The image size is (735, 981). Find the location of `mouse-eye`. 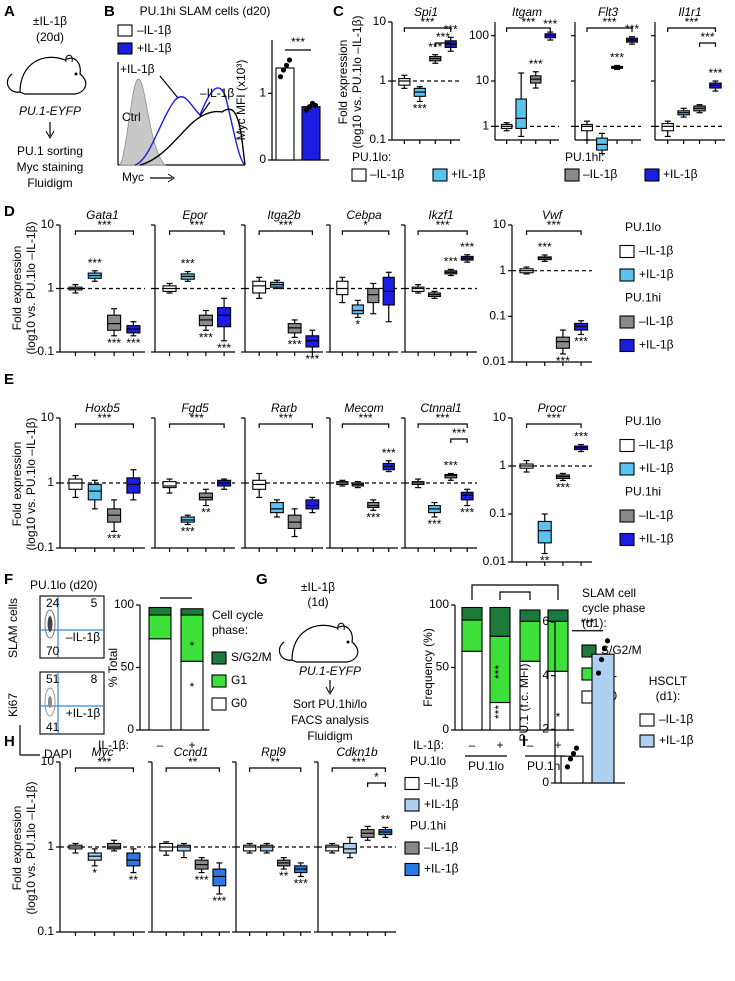

mouse-eye is located at coordinates (348, 642).